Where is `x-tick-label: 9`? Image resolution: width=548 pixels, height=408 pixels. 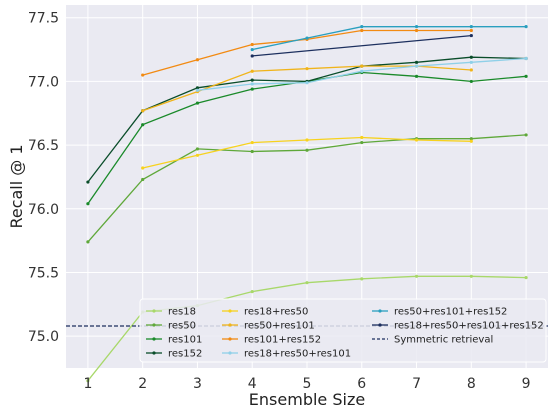
x-tick-label: 9 is located at coordinates (526, 384).